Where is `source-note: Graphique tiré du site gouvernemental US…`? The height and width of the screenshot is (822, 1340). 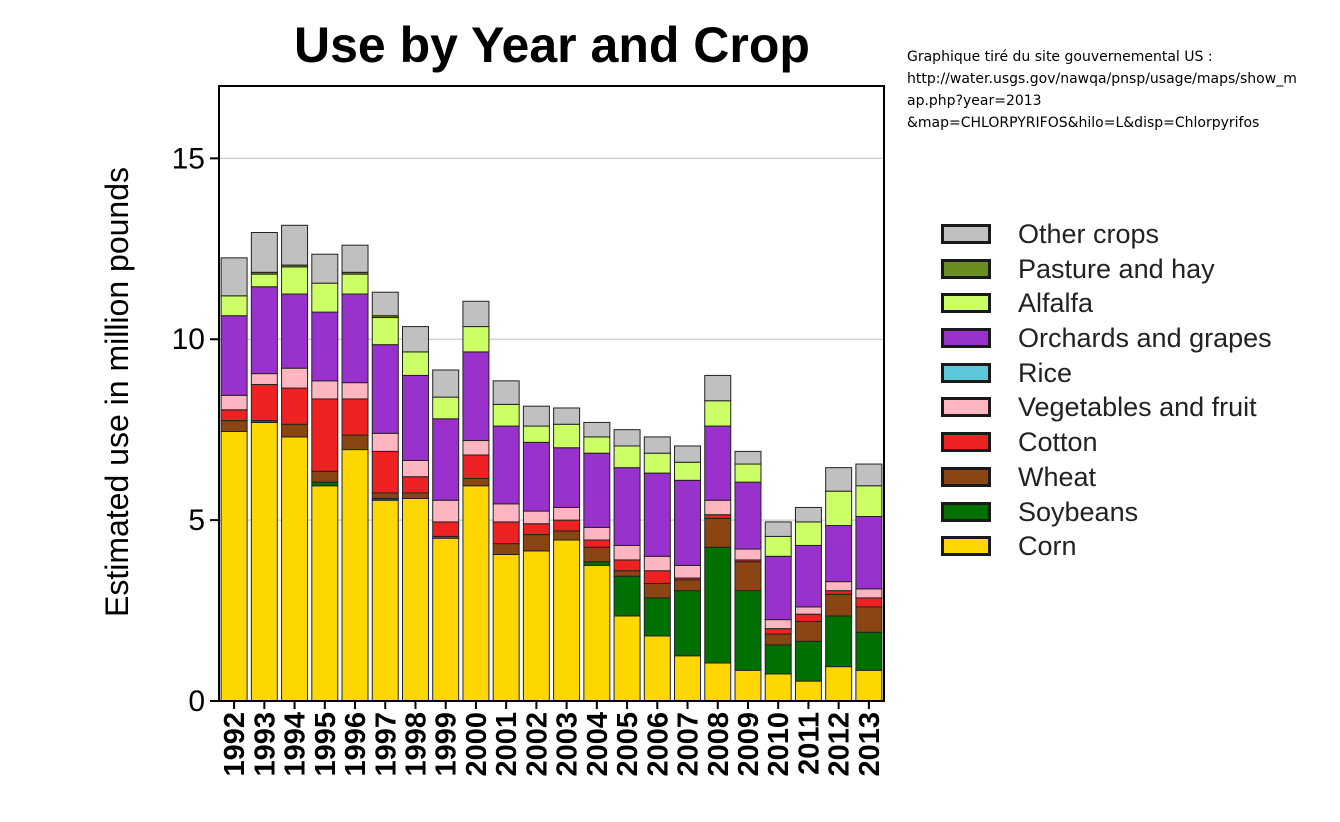
source-note: Graphique tiré du site gouvernemental US… is located at coordinates (1122, 90).